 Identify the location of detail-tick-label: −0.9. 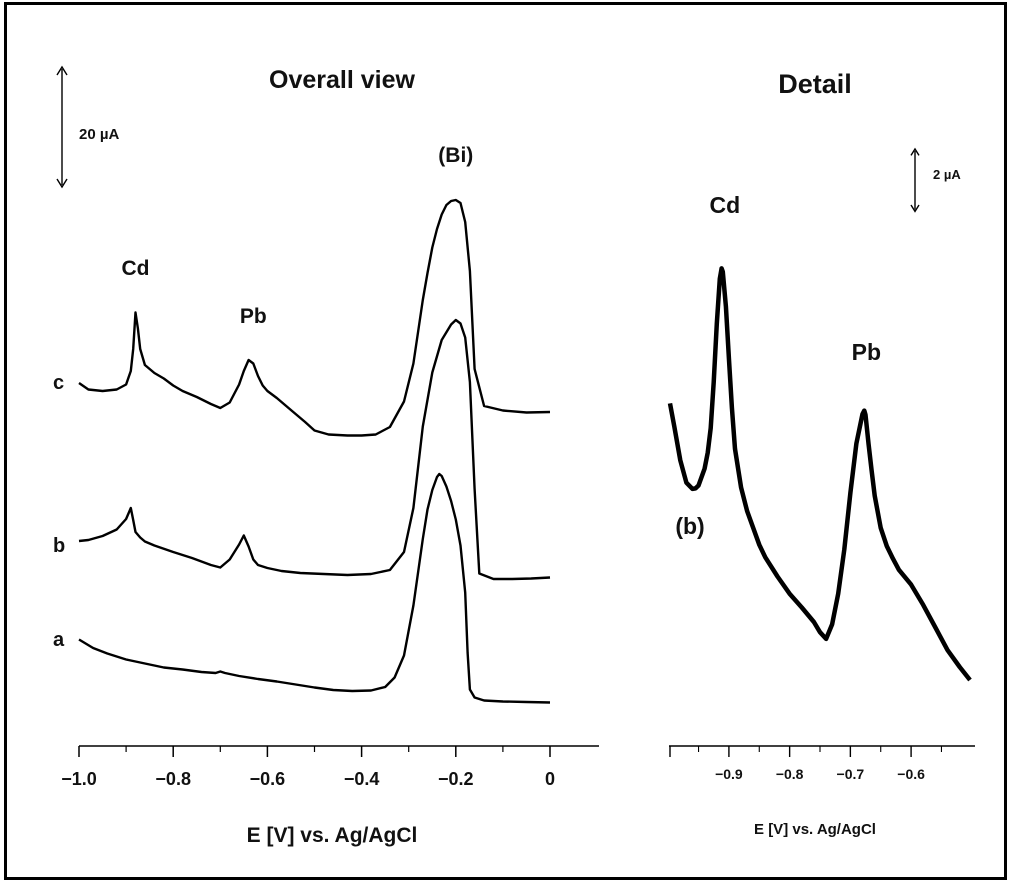
(729, 774).